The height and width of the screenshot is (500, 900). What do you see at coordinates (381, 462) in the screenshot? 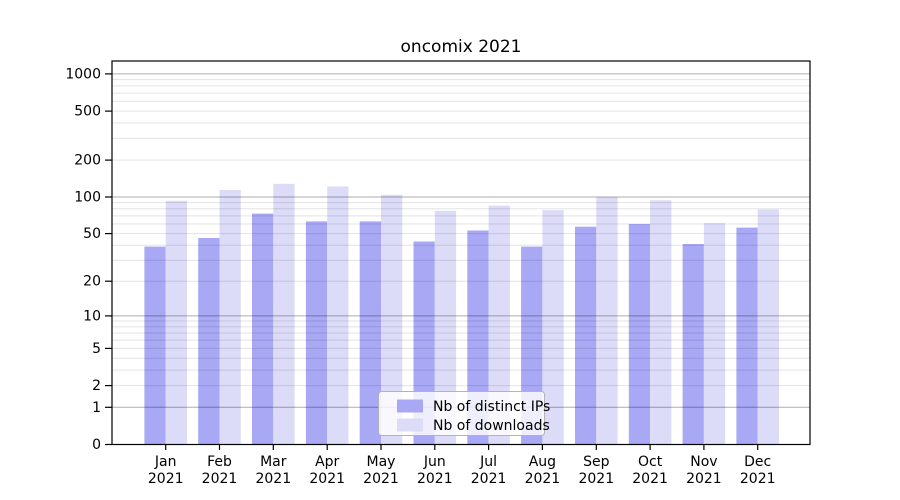
I see `x-tick-label-month-may: May` at bounding box center [381, 462].